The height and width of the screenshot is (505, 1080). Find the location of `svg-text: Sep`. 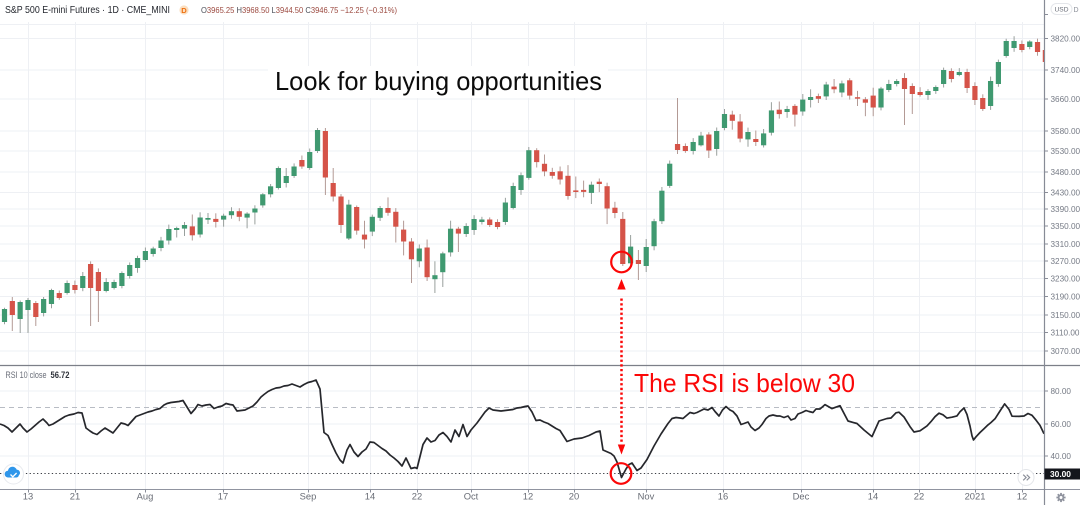

svg-text: Sep is located at coordinates (308, 496).